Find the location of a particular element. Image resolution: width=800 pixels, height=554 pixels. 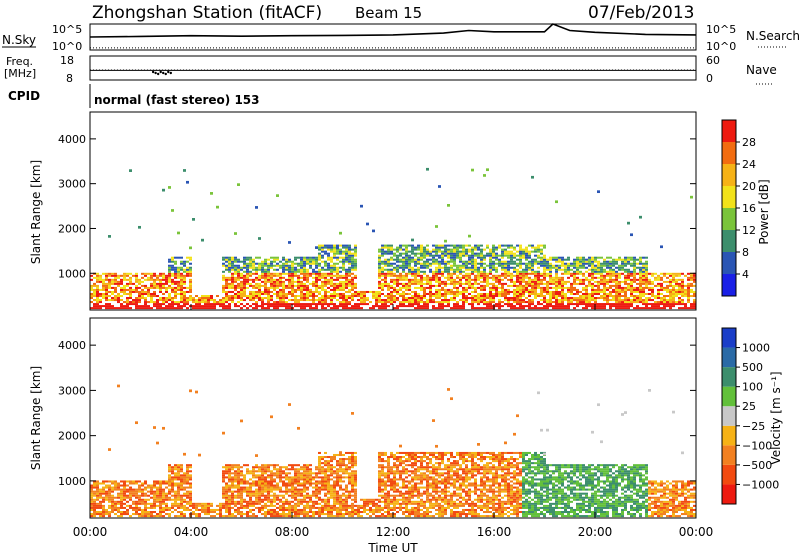

noise-right-tick-top: 10^5 is located at coordinates (721, 29).